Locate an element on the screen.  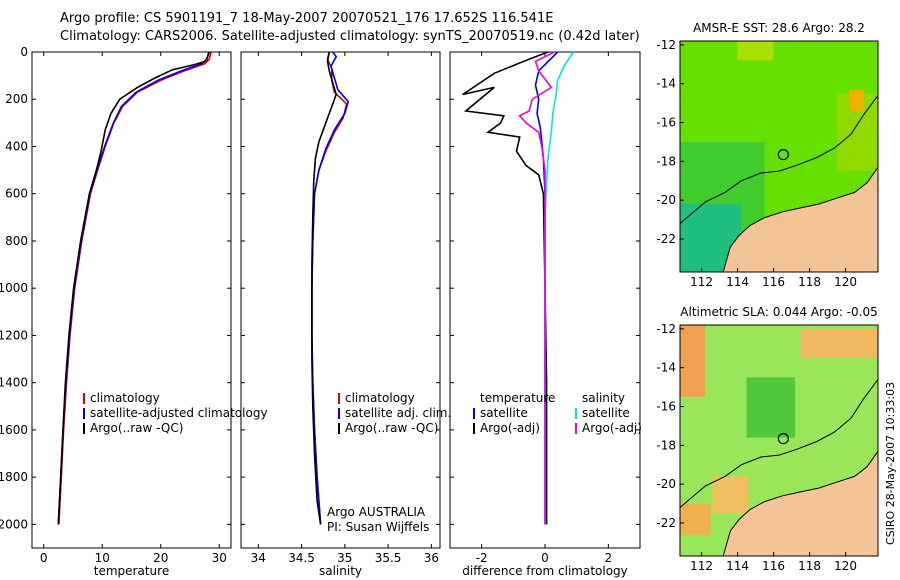
difference-series-line is located at coordinates (536, 288).